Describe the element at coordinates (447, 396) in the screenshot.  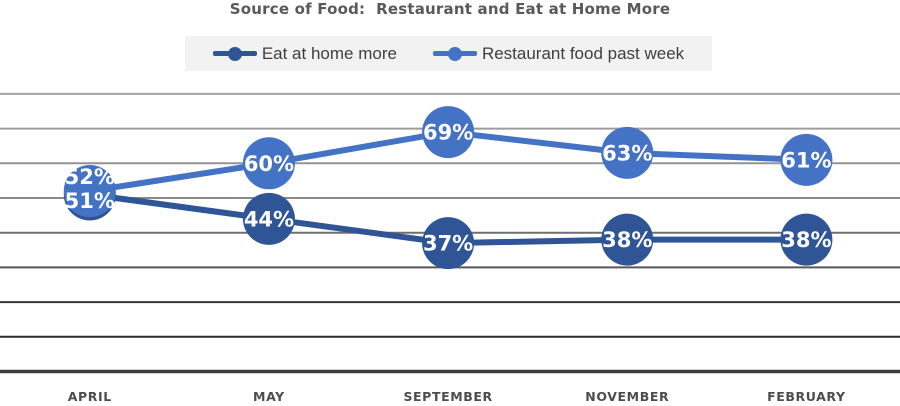
I see `x-axis-label-september: SEPTEMBER` at that location.